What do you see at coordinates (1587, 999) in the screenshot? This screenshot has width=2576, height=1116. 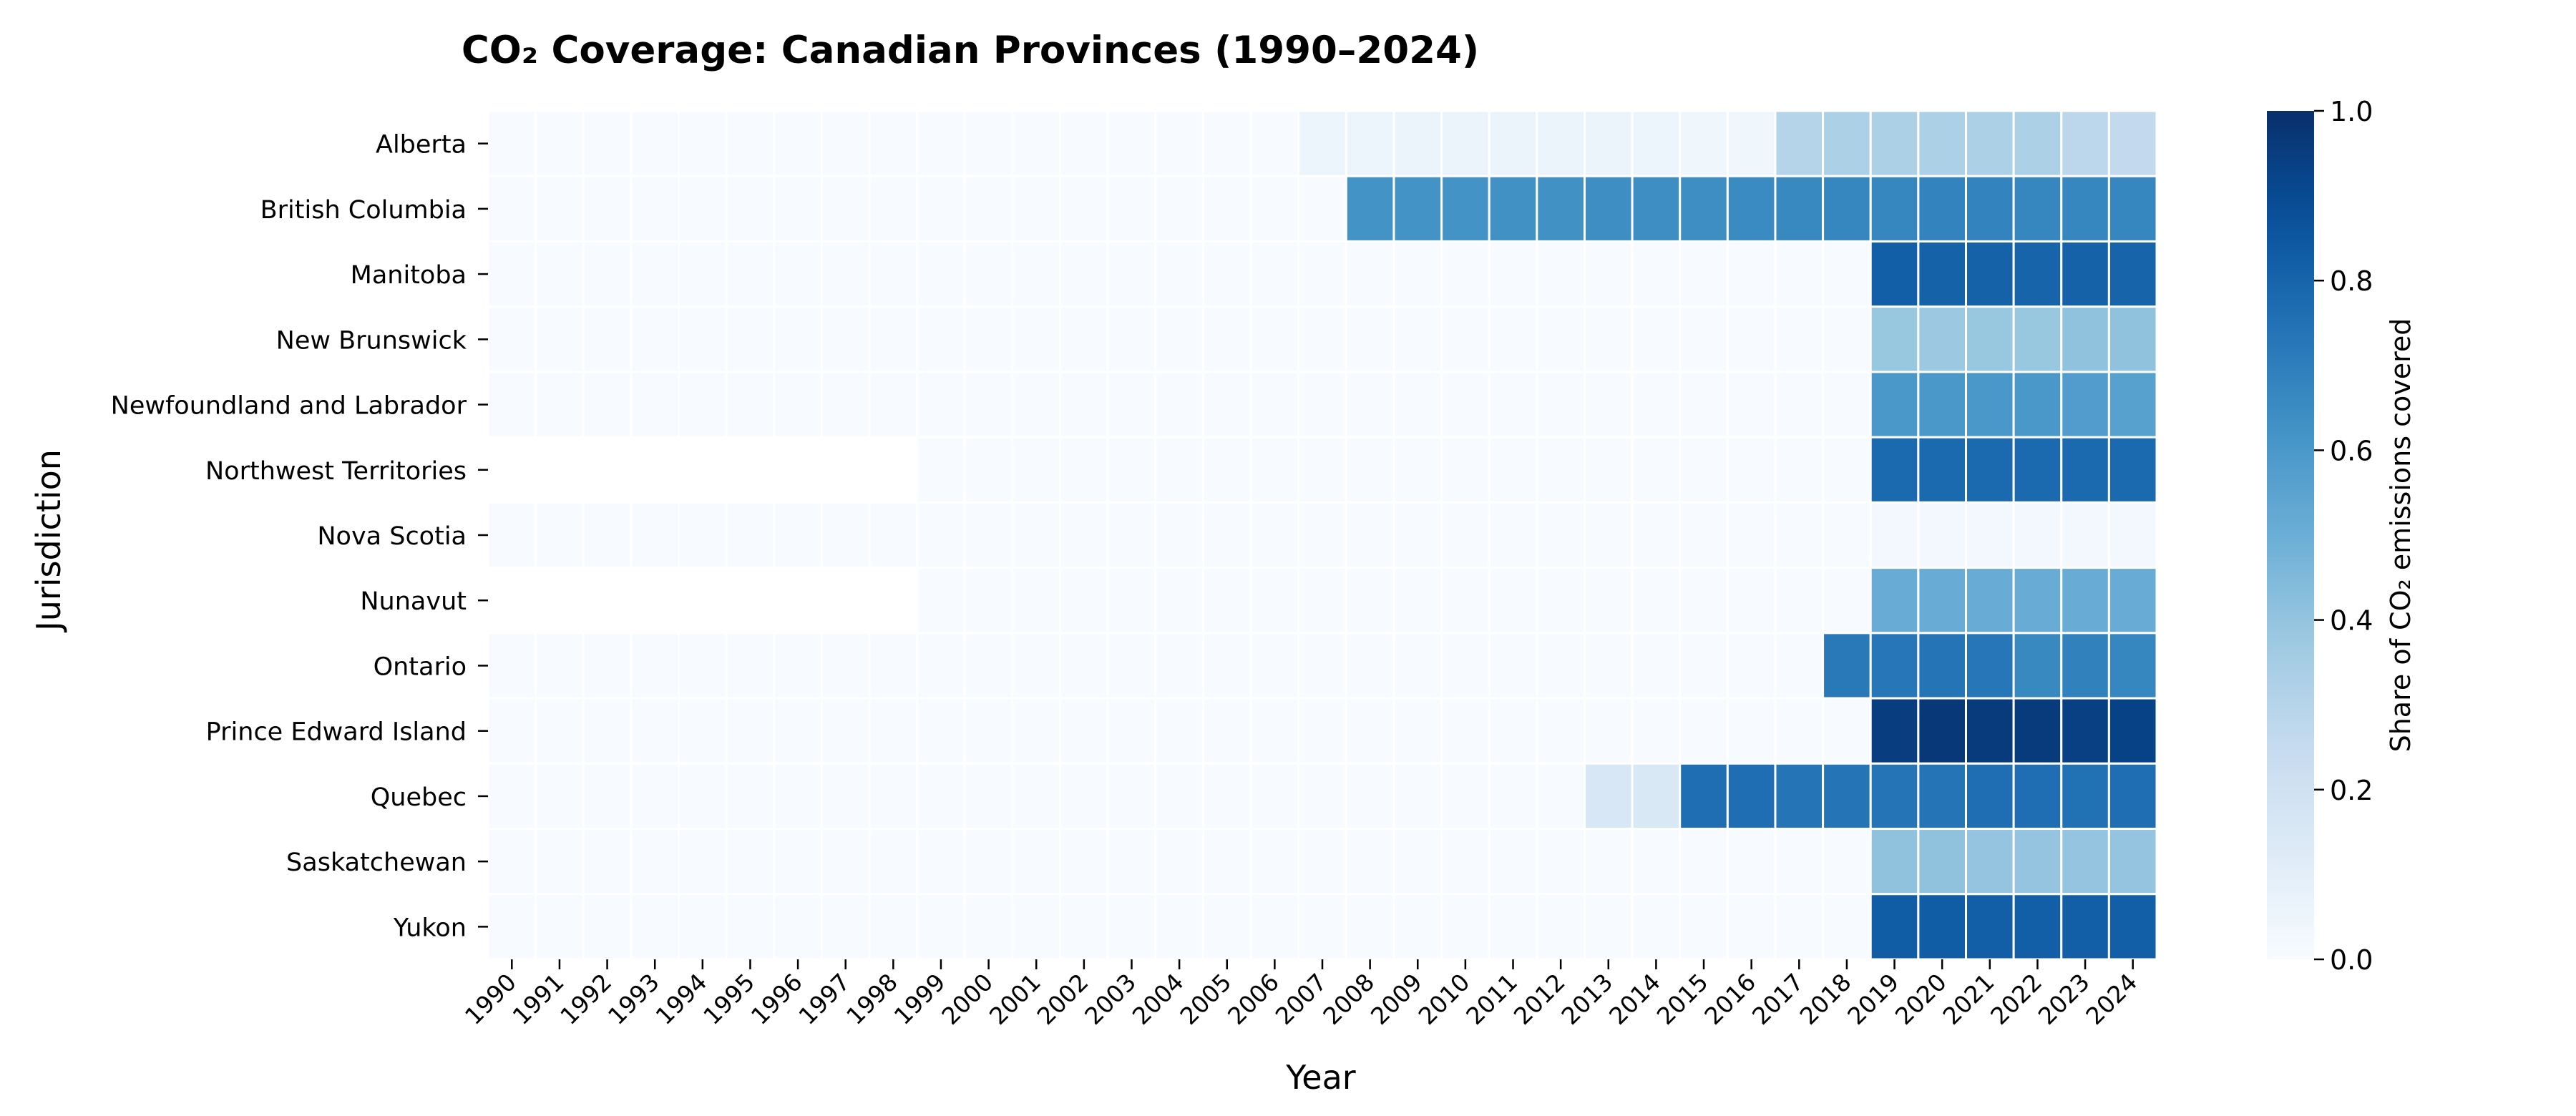 I see `x-tick-label: 2013` at bounding box center [1587, 999].